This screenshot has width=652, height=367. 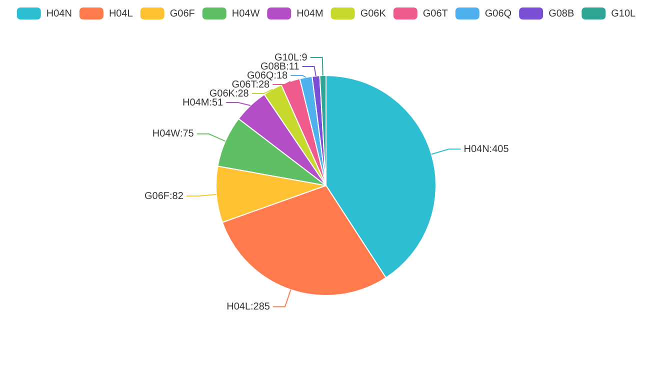 What do you see at coordinates (246, 14) in the screenshot?
I see `legend-label: H04W` at bounding box center [246, 14].